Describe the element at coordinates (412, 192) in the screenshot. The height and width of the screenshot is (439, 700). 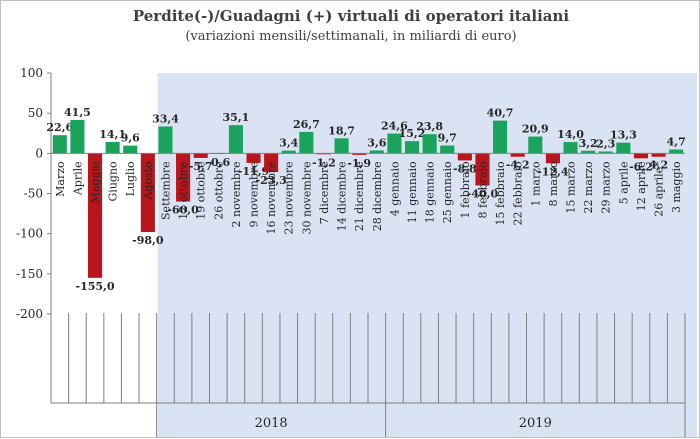
I see `category-label: 11 gennaio` at that location.